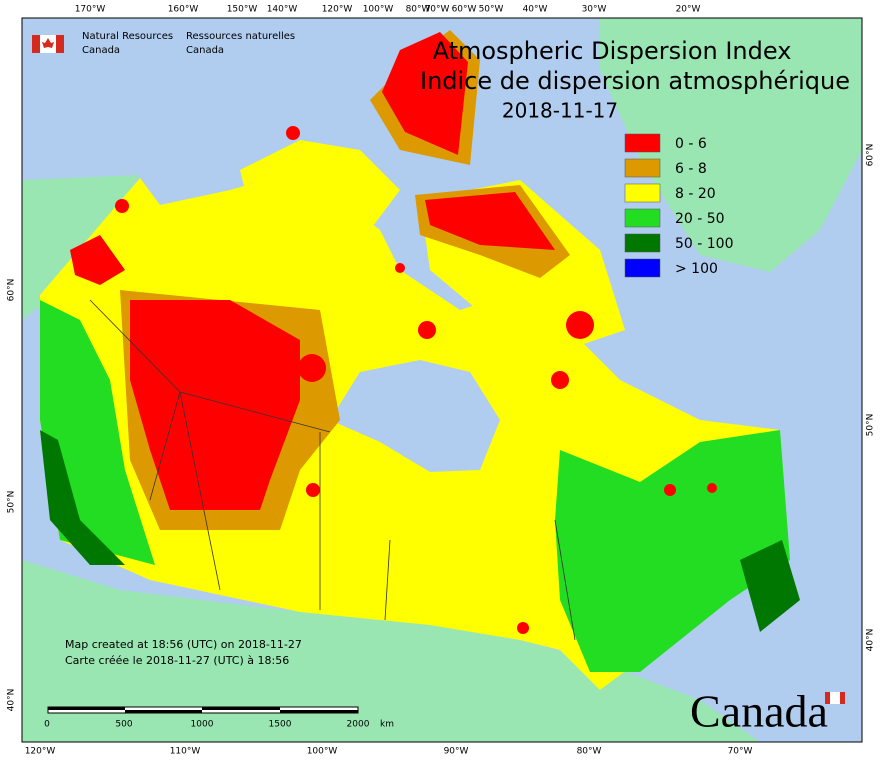 The width and height of the screenshot is (880, 760). What do you see at coordinates (464, 10) in the screenshot?
I see `graticule-label: 60°W` at bounding box center [464, 10].